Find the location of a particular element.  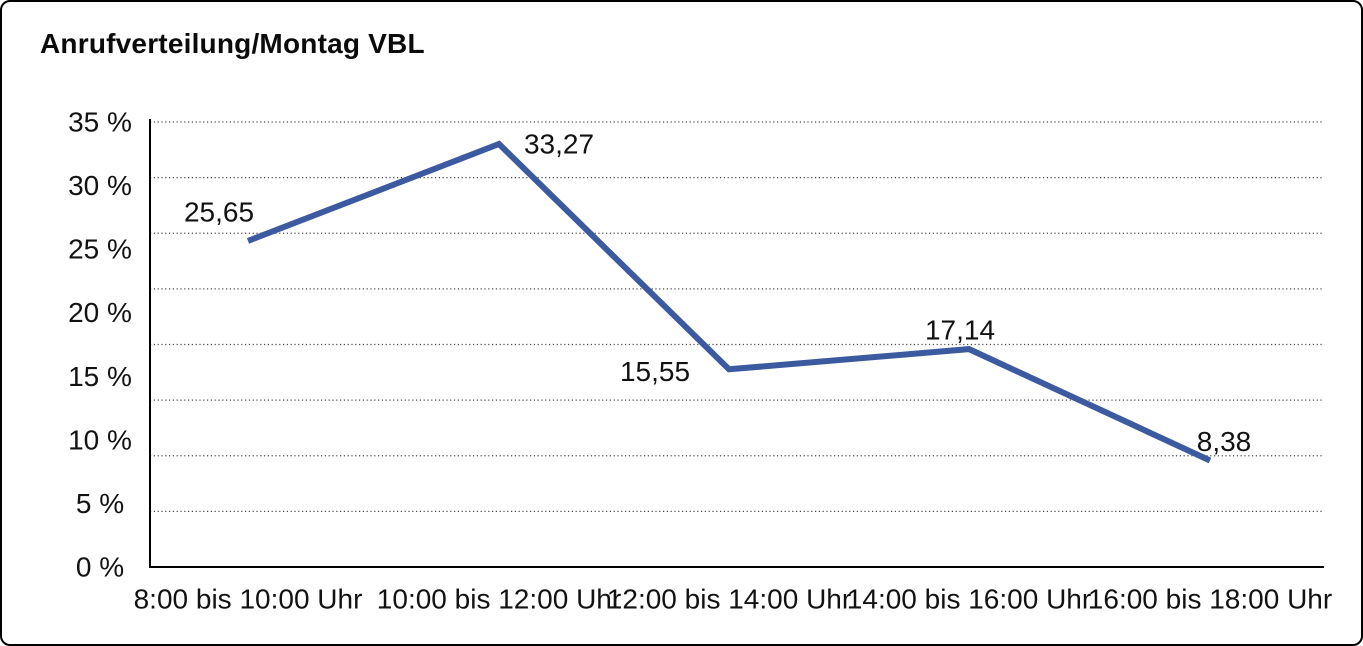

y-axis-tick-label: 15 % is located at coordinates (100, 376).